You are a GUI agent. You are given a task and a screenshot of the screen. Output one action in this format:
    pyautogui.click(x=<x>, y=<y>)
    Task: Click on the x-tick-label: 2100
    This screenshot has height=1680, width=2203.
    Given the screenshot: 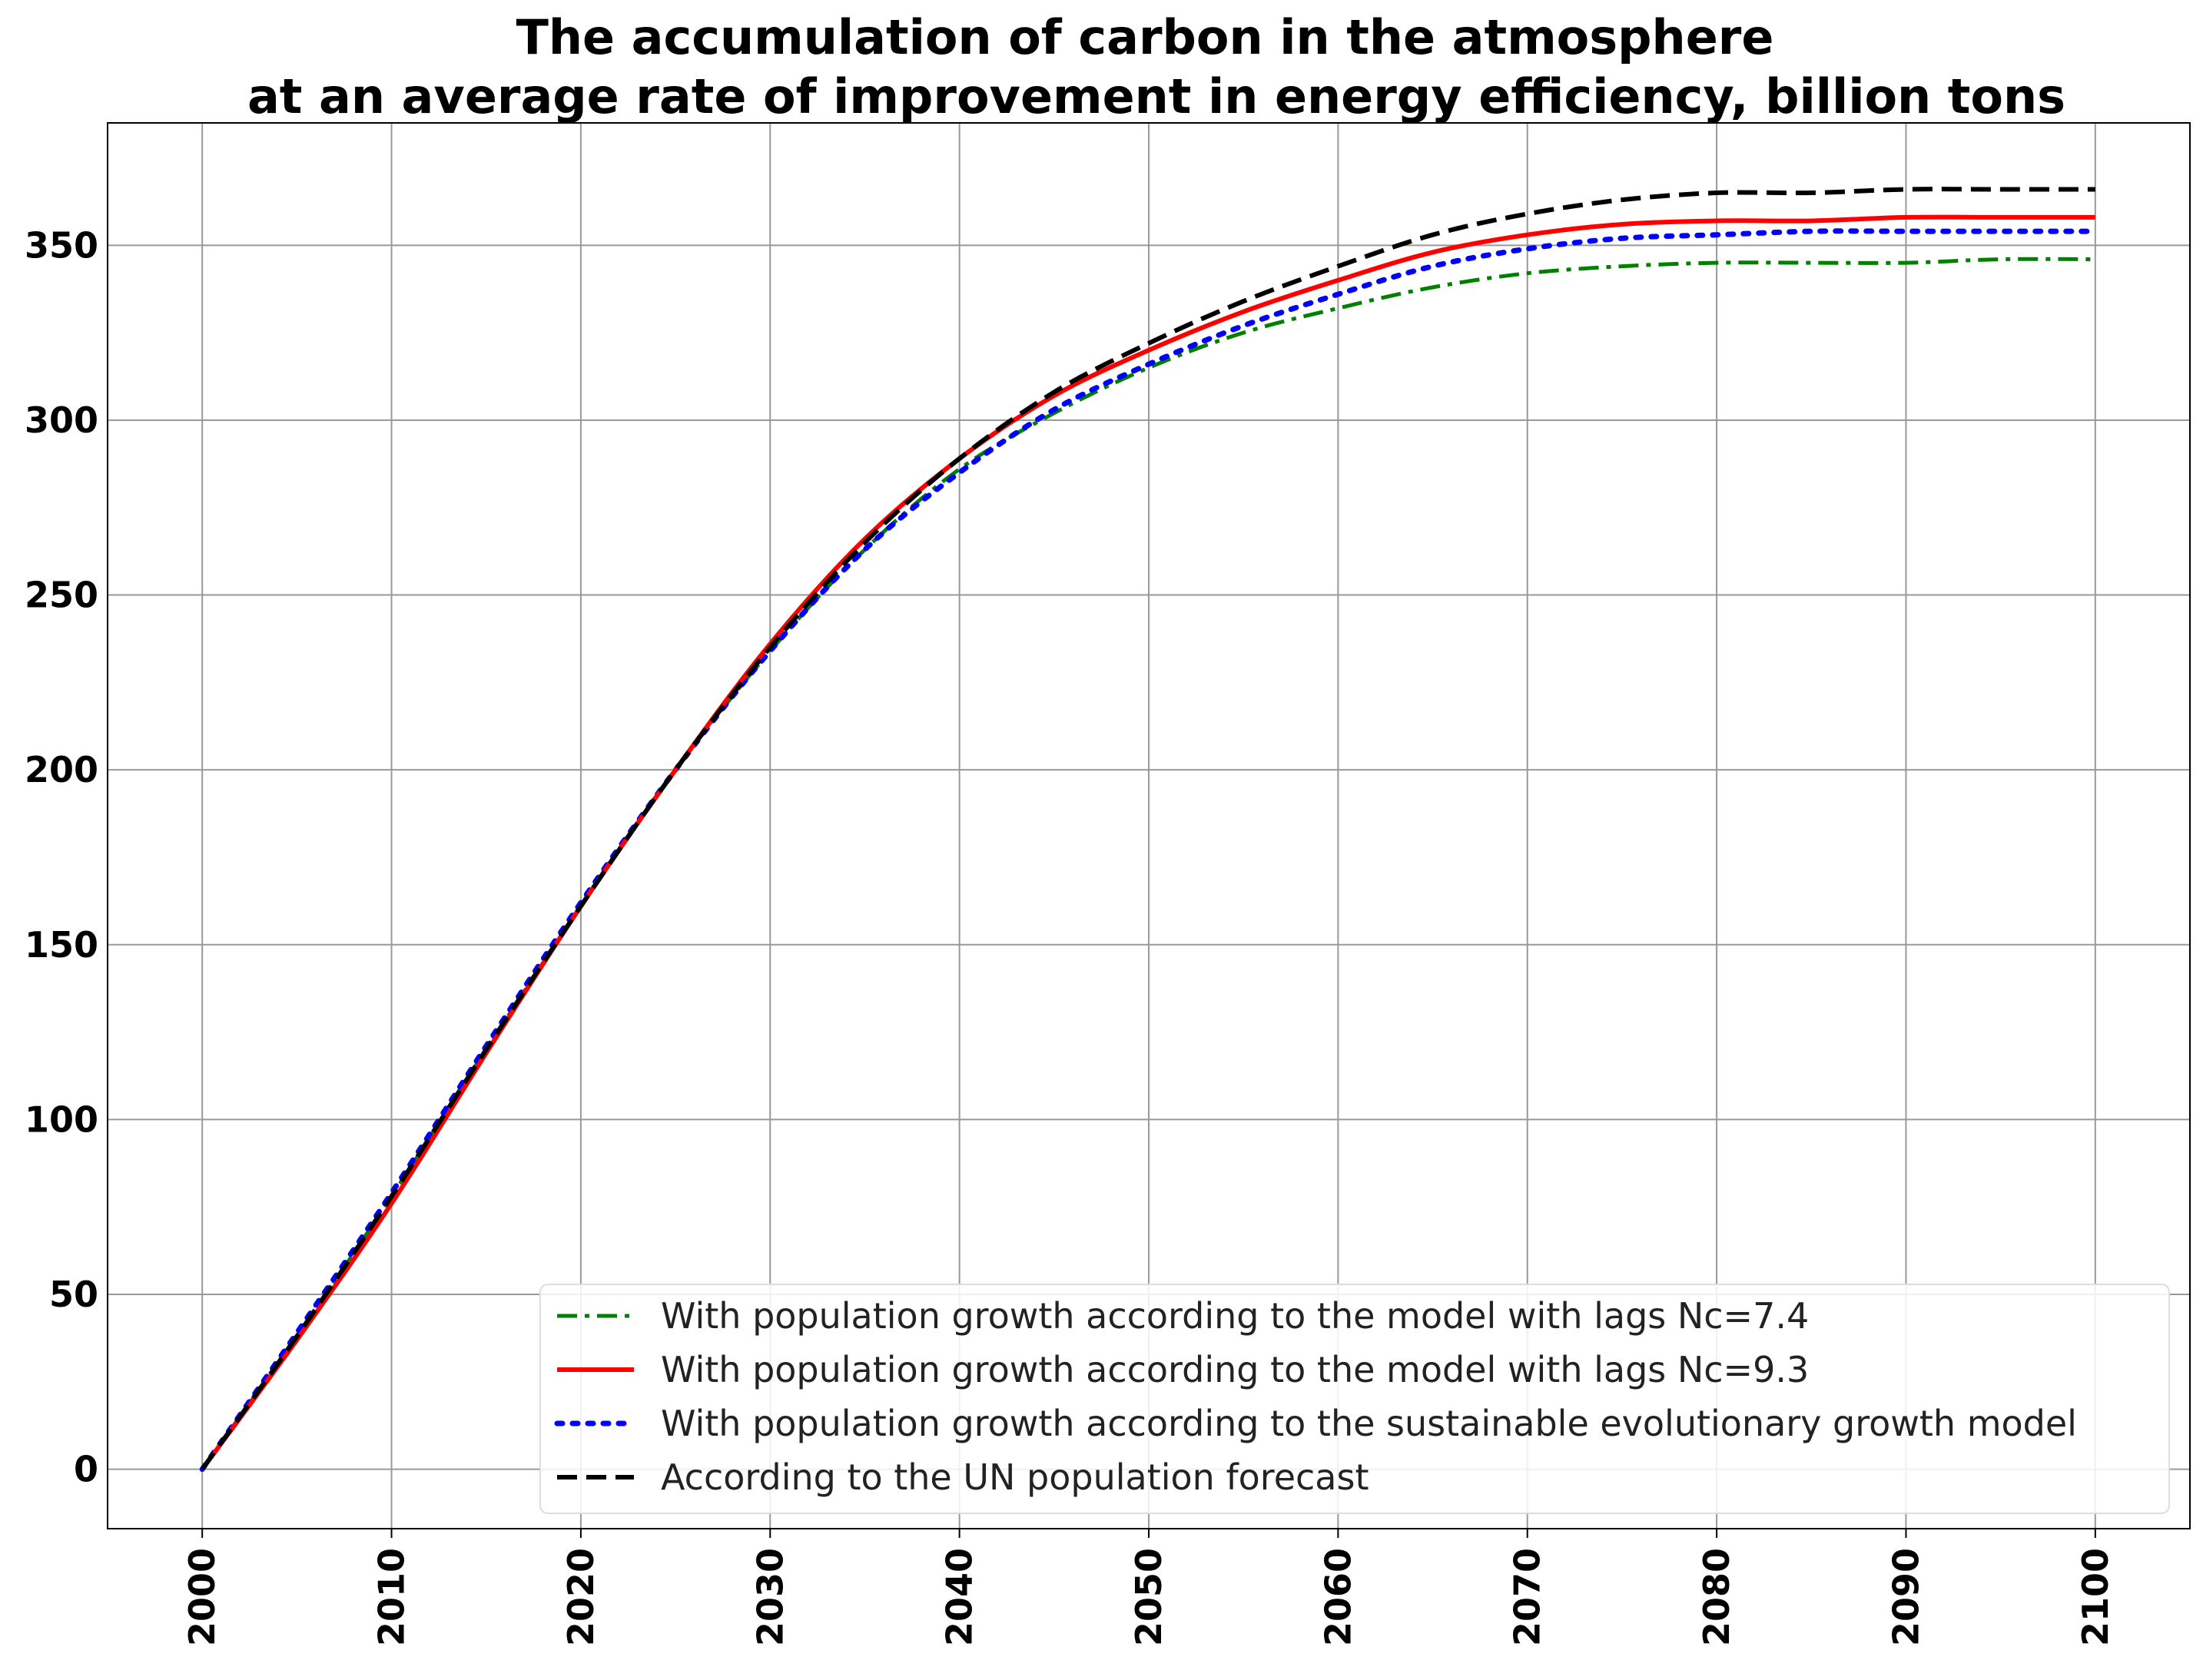 What is the action you would take?
    pyautogui.click(x=2095, y=1597)
    